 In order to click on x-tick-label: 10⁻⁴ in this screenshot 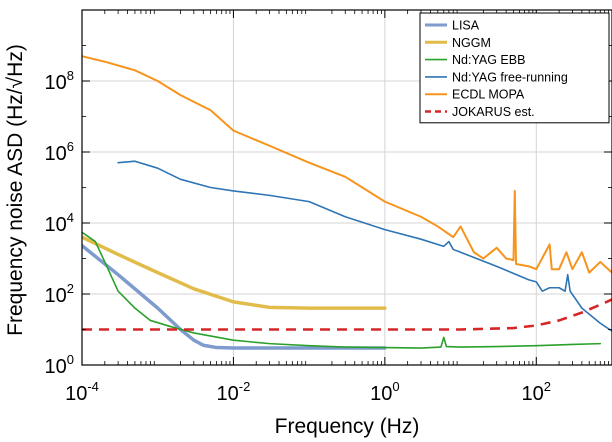, I will do `click(82, 392)`.